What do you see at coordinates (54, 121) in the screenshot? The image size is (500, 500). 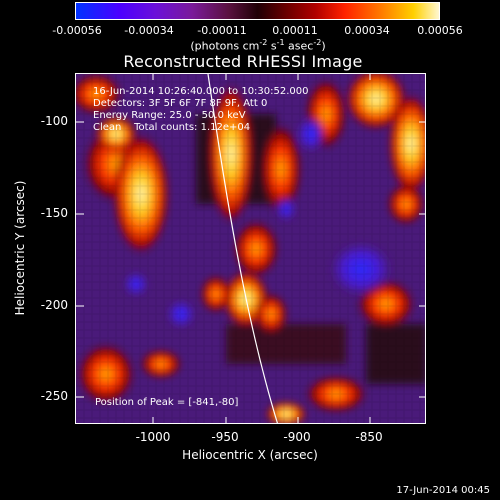 I see `y-tick-label: -100` at bounding box center [54, 121].